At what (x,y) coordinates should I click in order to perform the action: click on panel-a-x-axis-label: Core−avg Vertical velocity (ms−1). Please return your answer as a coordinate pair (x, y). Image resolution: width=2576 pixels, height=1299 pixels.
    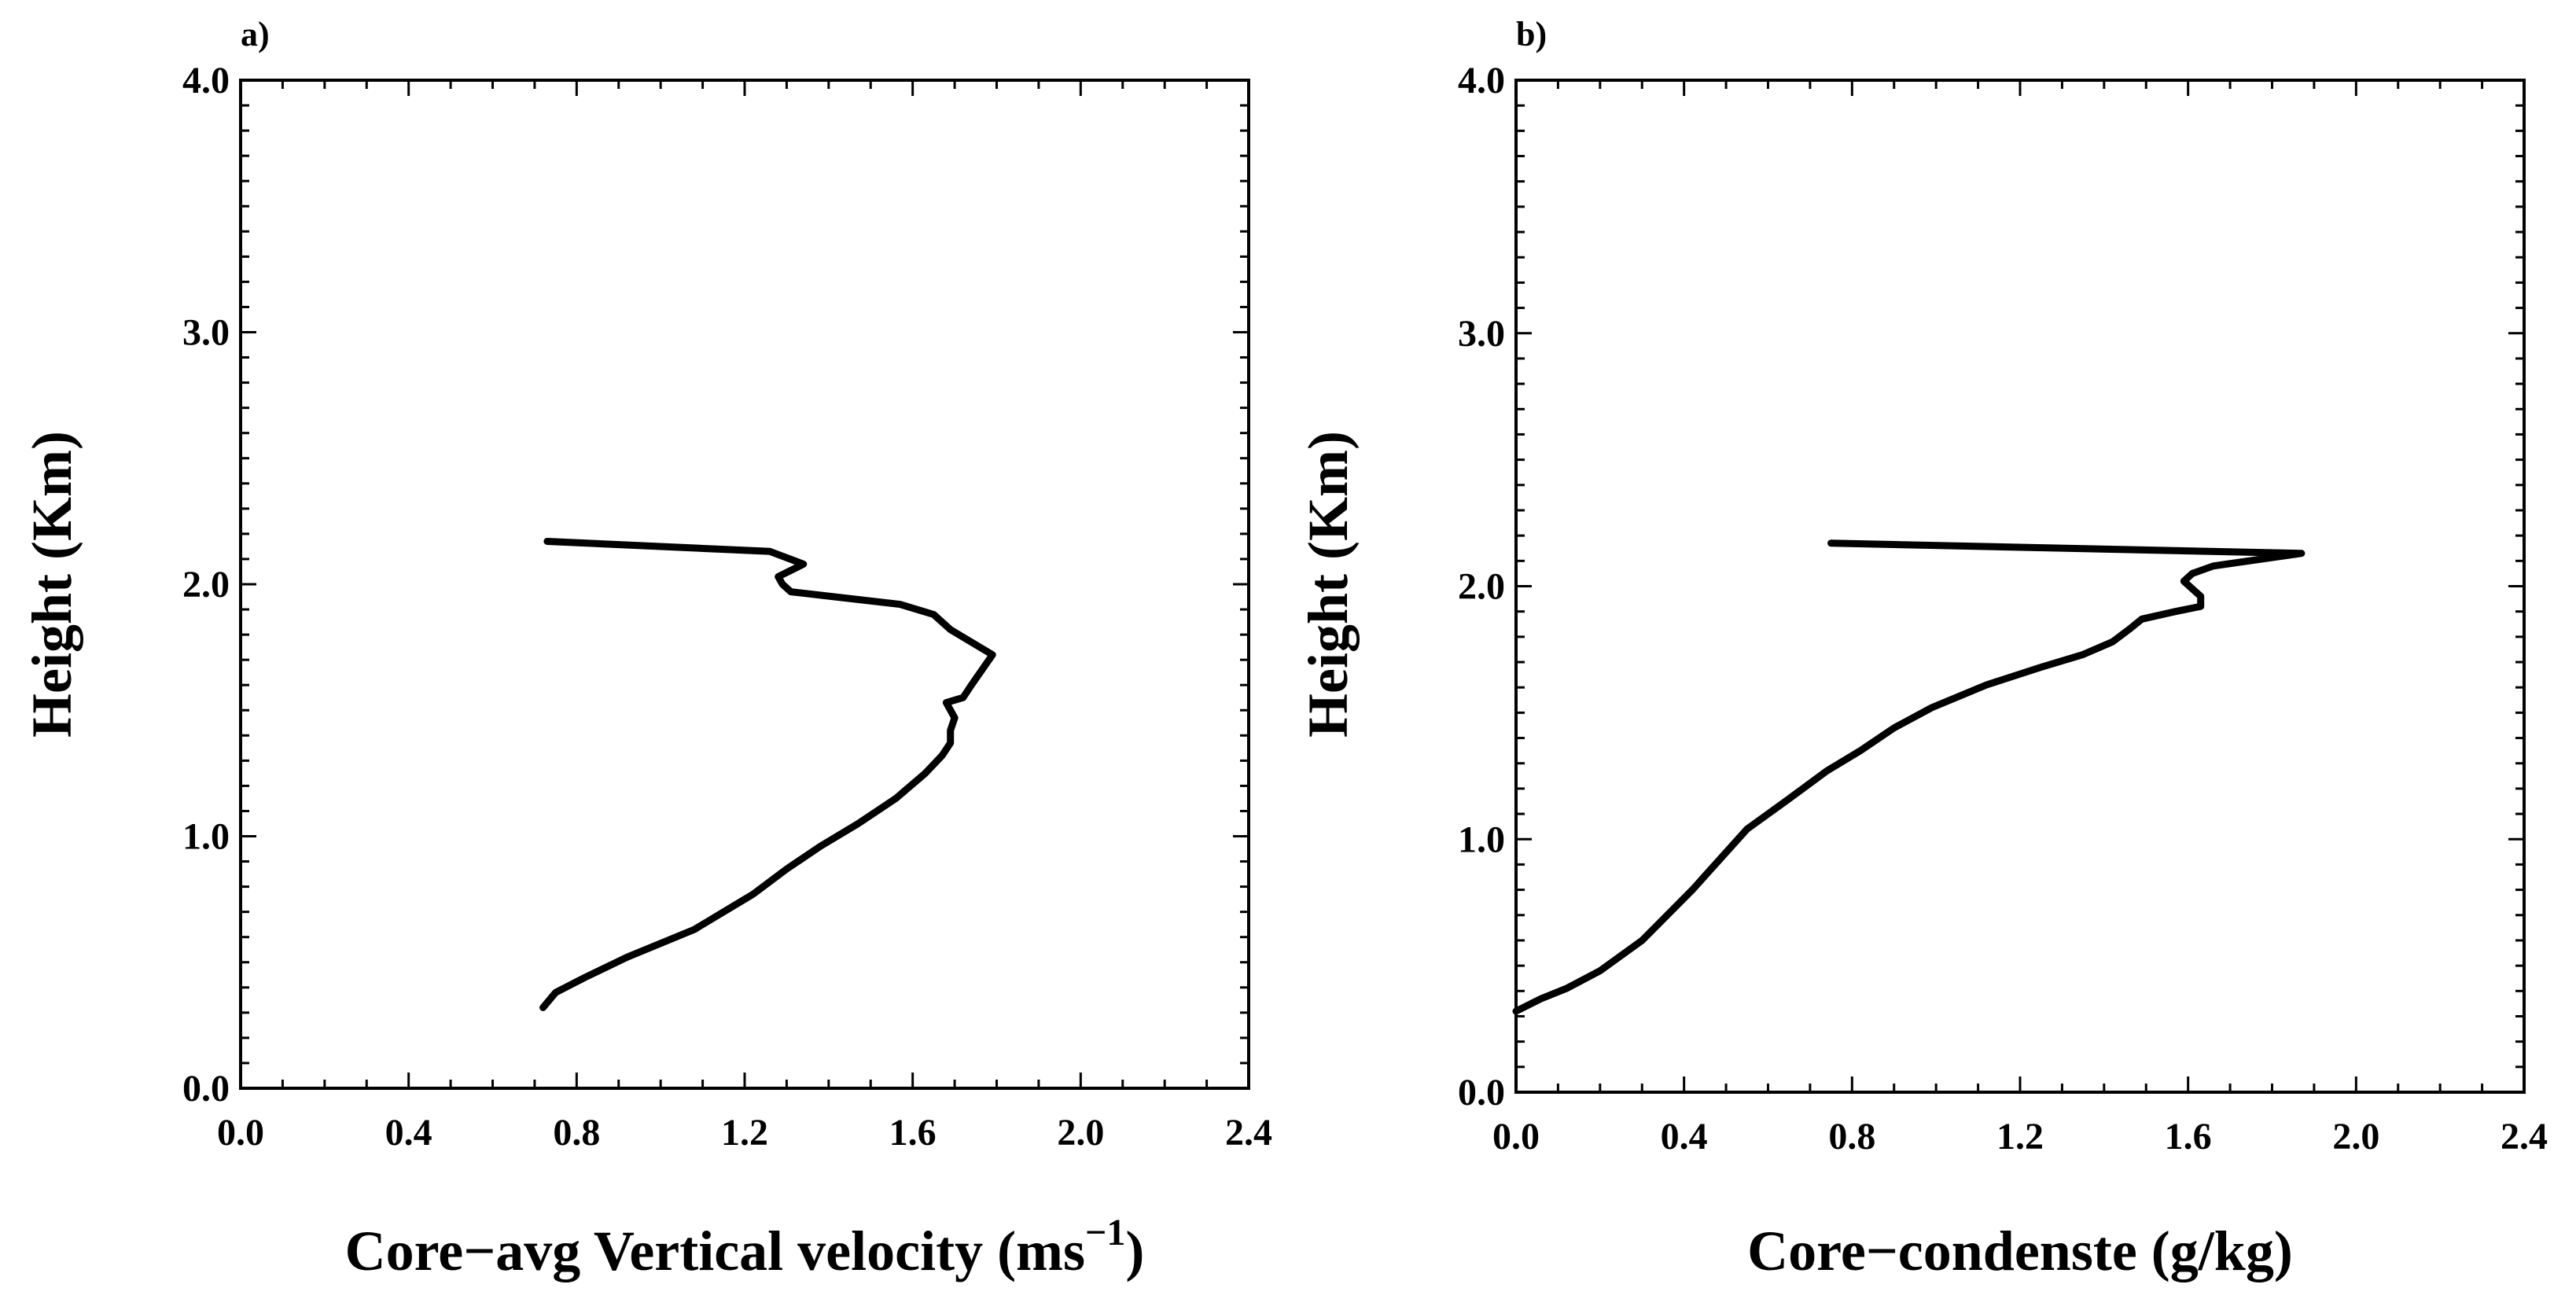
    Looking at the image, I should click on (745, 1247).